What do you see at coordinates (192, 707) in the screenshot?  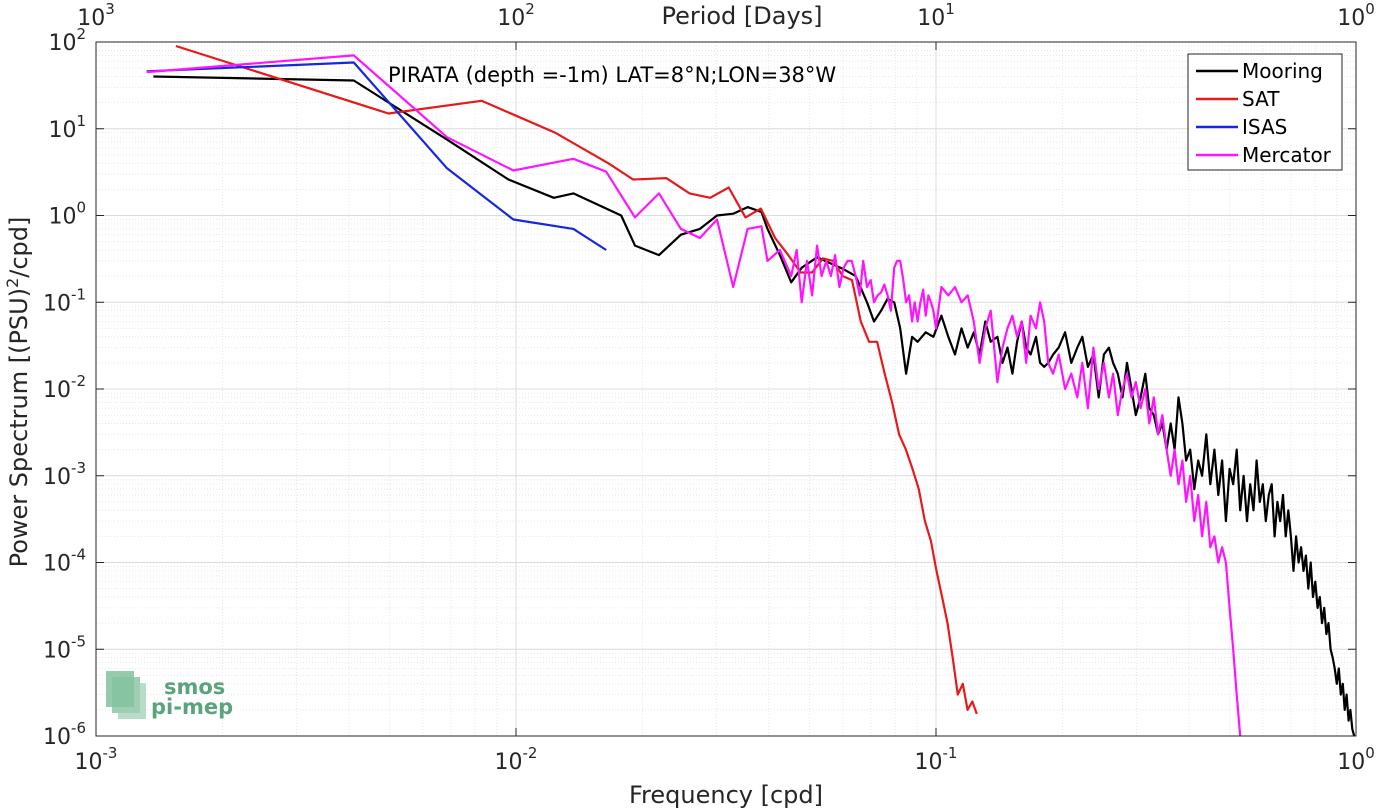 I see `logo-text-pimep: pi-mep` at bounding box center [192, 707].